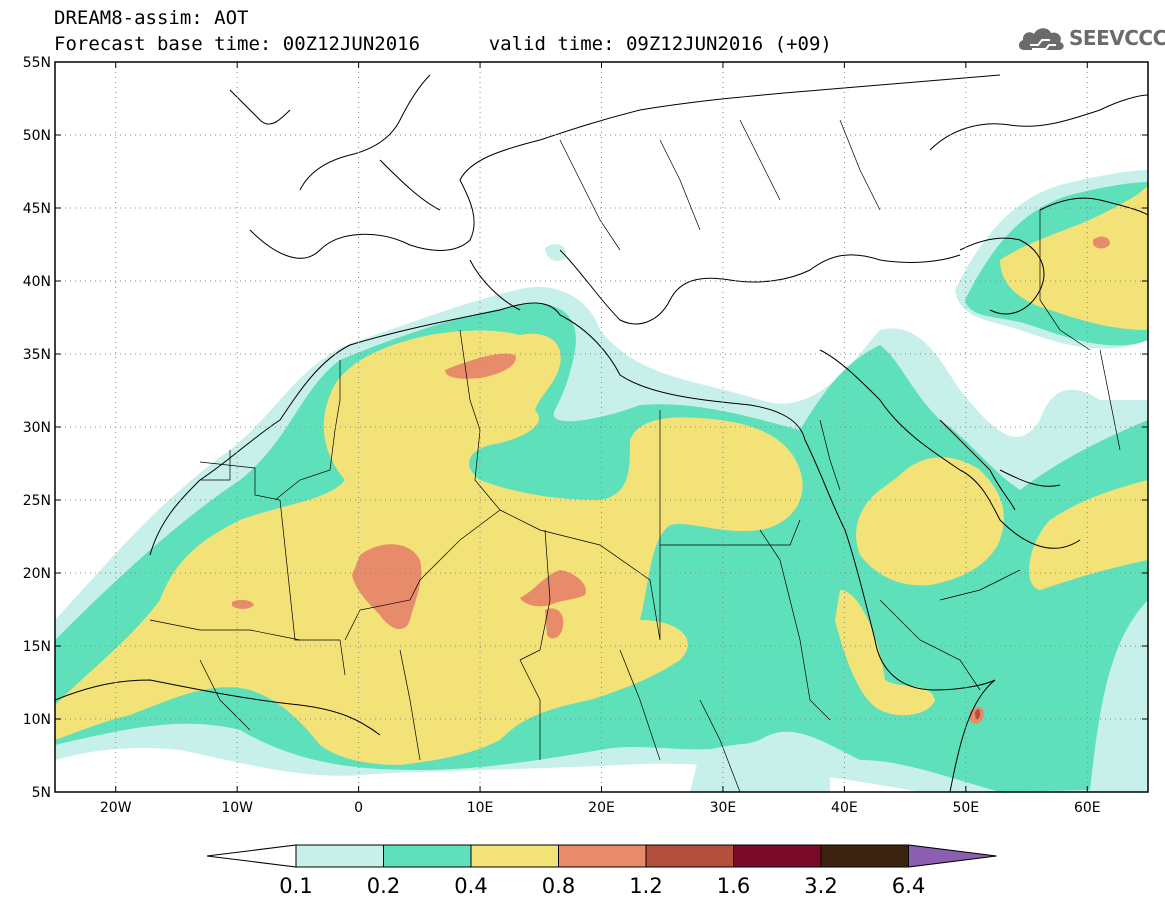 The height and width of the screenshot is (905, 1165). I want to click on lat-tick-label: 25N, so click(37, 501).